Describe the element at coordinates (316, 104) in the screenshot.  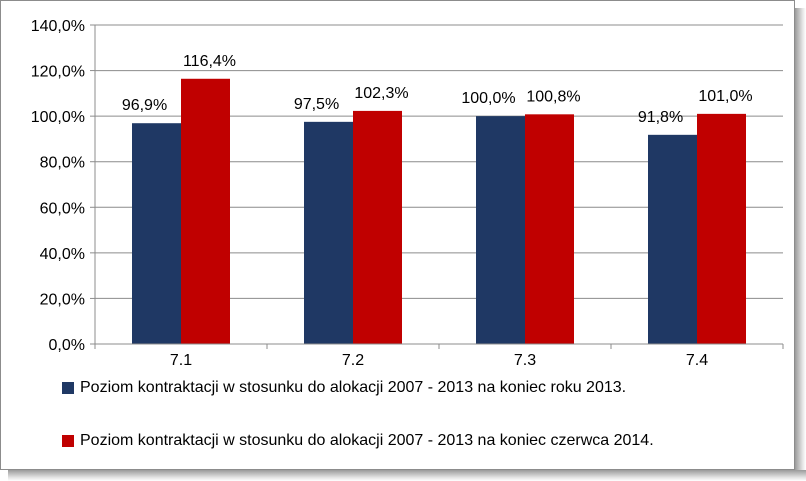
I see `data-label-series-1: 97,5%` at that location.